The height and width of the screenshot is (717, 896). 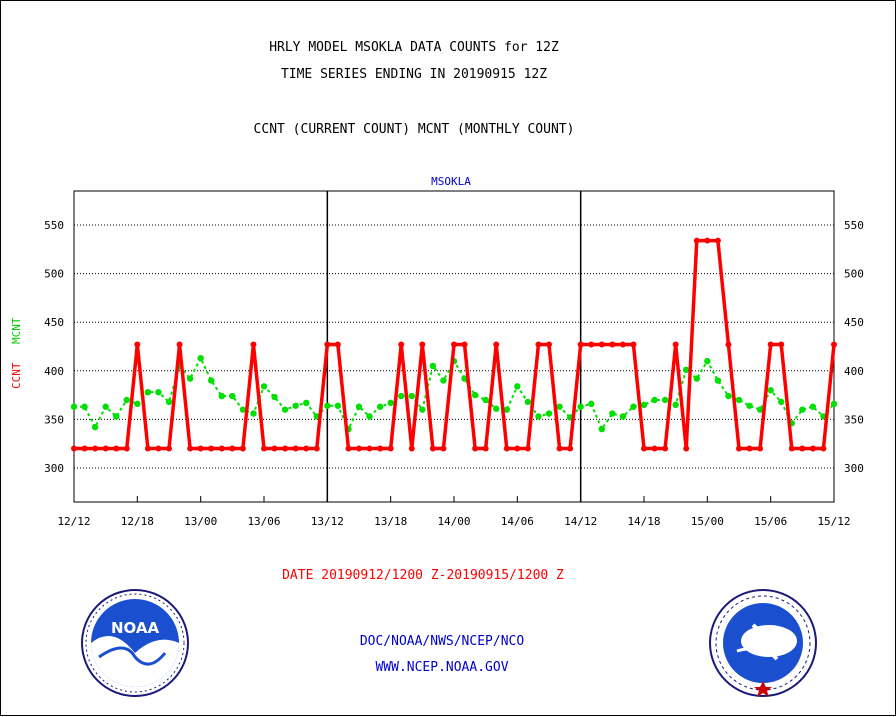 I want to click on header-line2: TIME SERIES ENDING IN 20190915 12Z, so click(x=414, y=74).